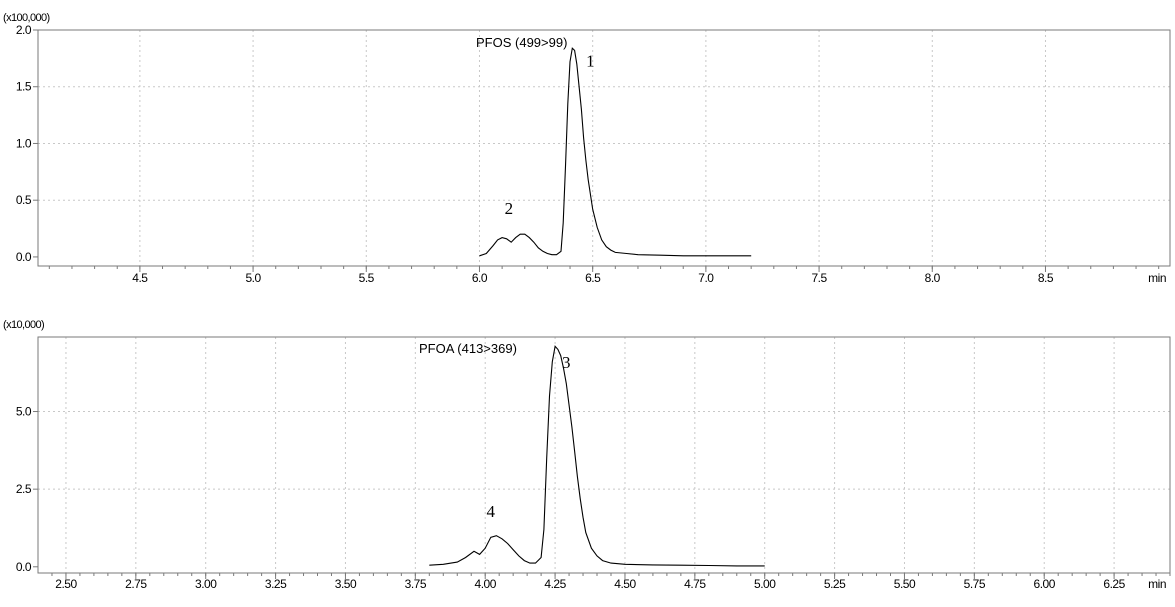 Image resolution: width=1175 pixels, height=607 pixels. I want to click on panel-2-x-tick-label: 5.25, so click(835, 584).